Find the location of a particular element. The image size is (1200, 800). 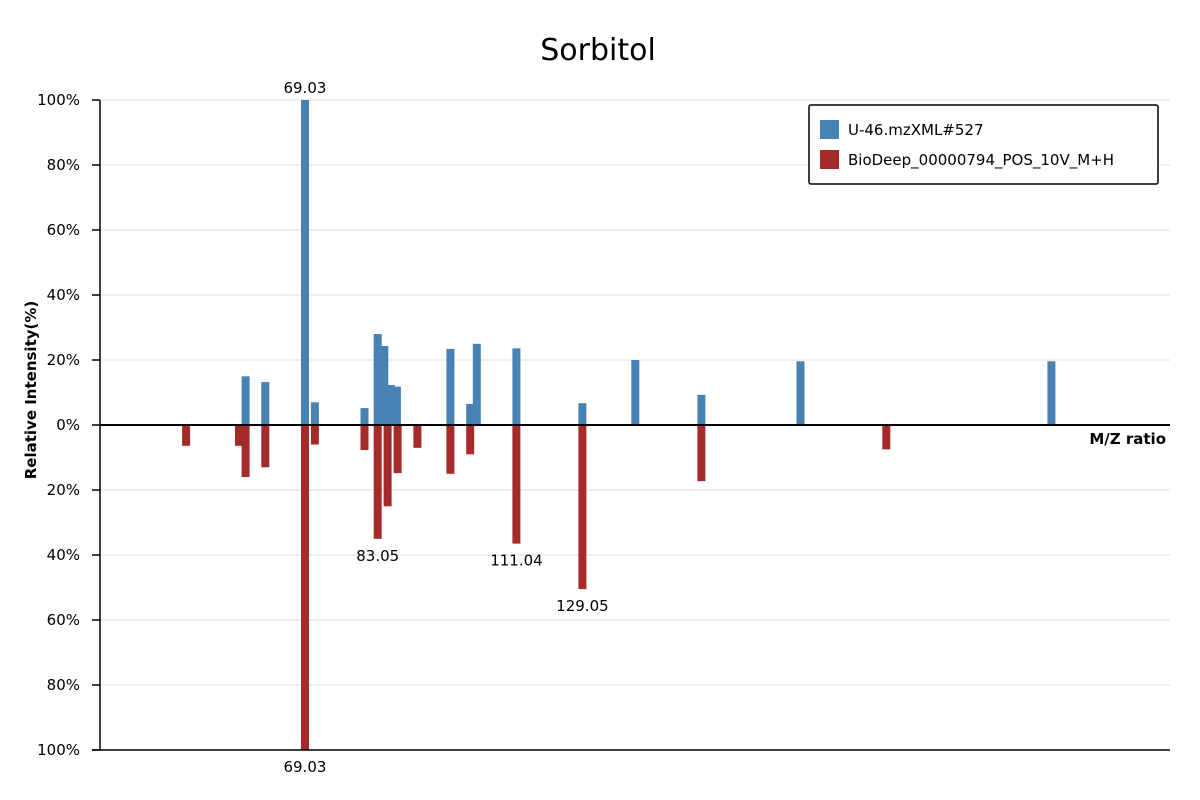

peak-label-top: 69.03 is located at coordinates (304, 88).